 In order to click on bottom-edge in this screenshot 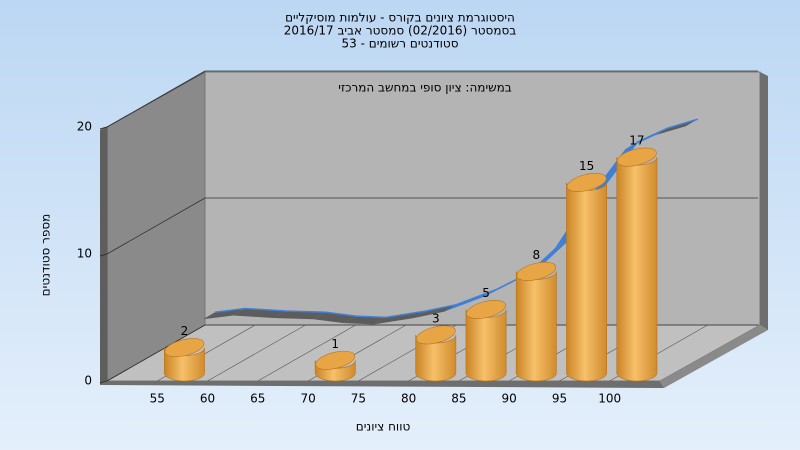, I will do `click(382, 384)`.